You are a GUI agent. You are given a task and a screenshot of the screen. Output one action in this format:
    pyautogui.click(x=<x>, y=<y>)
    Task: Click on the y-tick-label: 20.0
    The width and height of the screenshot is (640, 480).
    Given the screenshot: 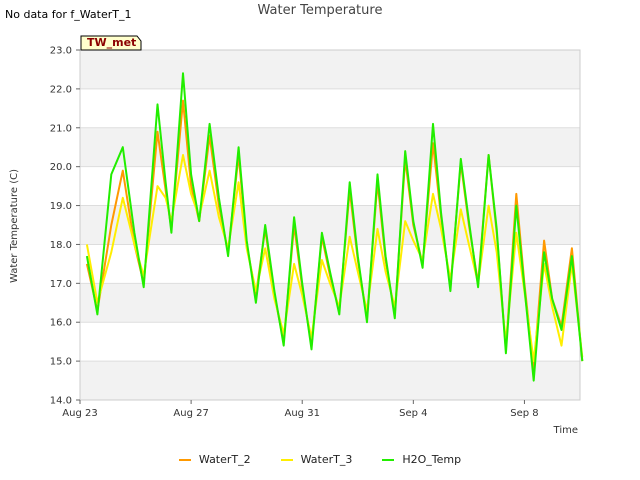 What is the action you would take?
    pyautogui.click(x=61, y=167)
    